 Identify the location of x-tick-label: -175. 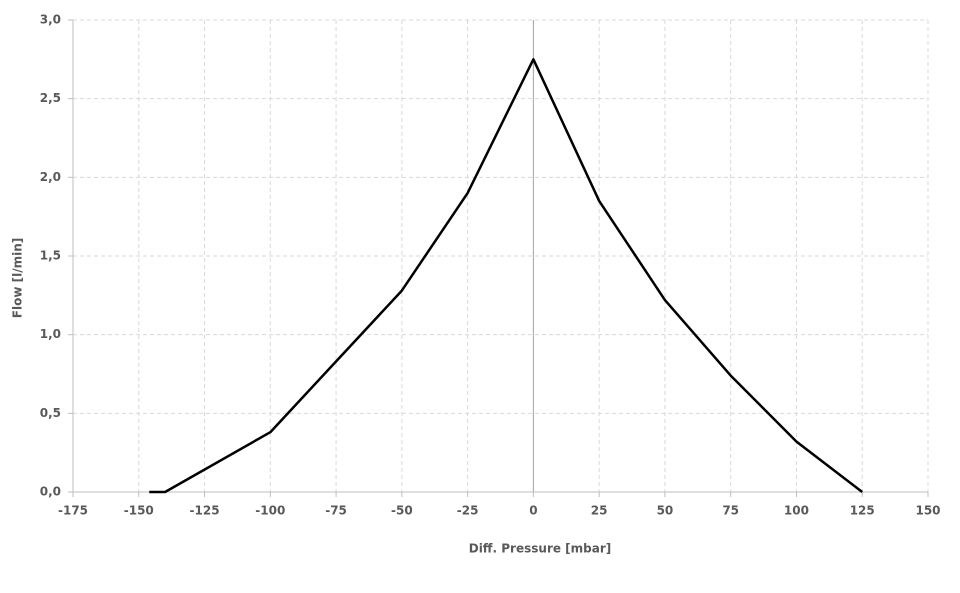
(73, 511).